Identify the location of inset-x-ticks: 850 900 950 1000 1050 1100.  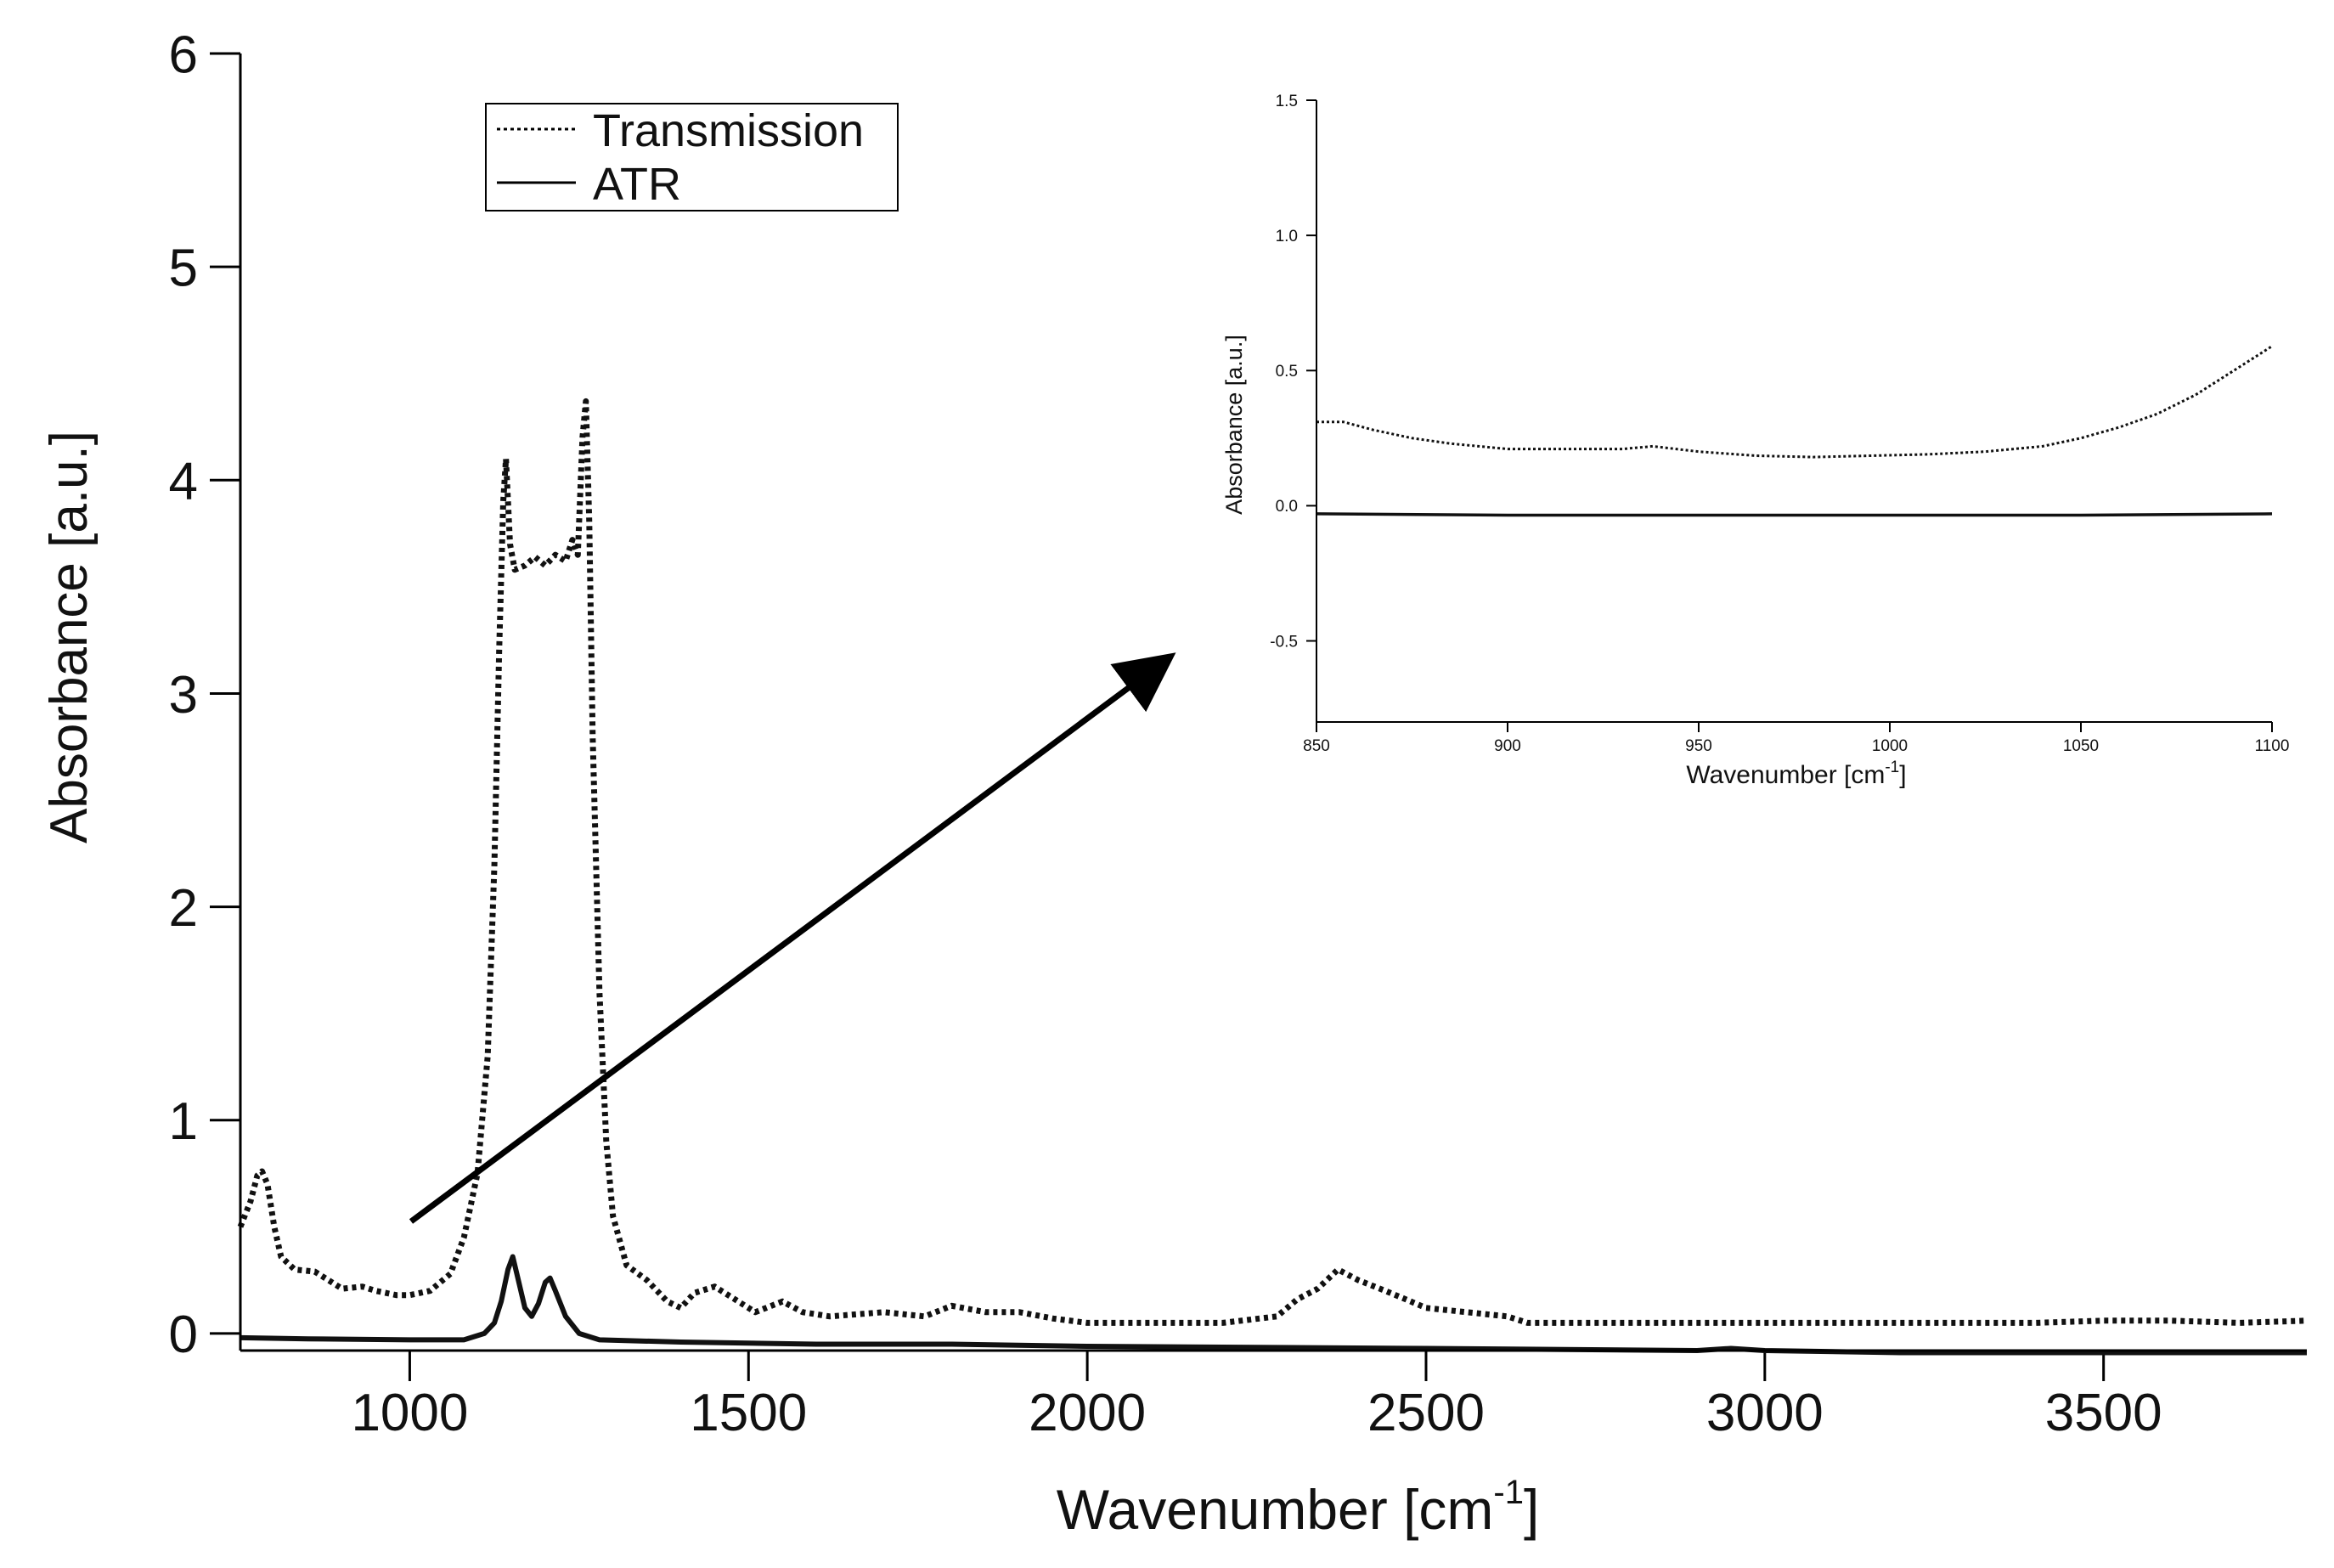
(1796, 739).